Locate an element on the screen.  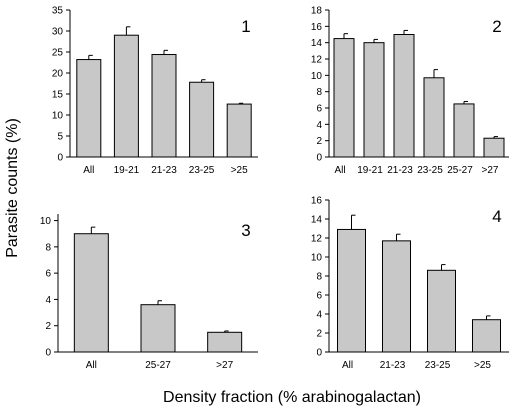
y-tick-label: 20 is located at coordinates (58, 74).